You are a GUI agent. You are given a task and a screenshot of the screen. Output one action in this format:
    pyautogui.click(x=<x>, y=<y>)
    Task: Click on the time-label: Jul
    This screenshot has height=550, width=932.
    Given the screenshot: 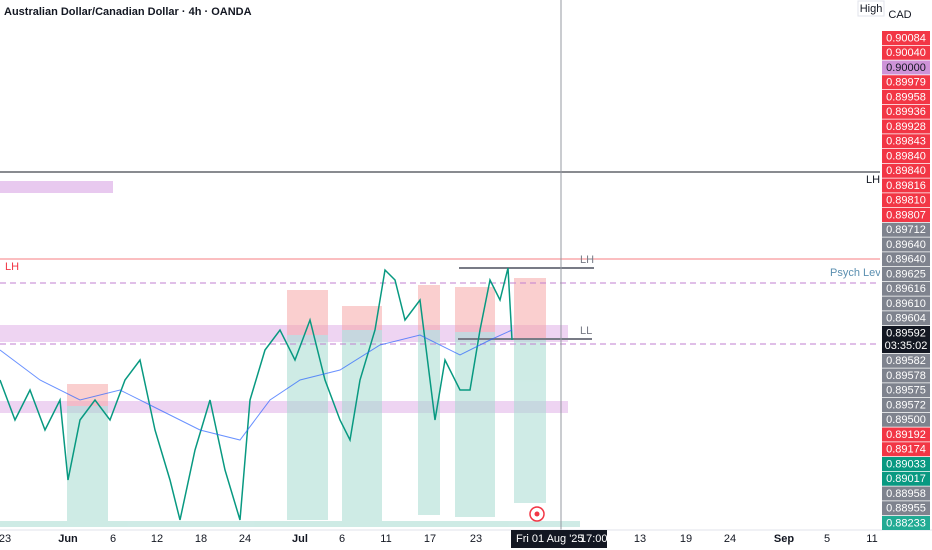 What is the action you would take?
    pyautogui.click(x=300, y=539)
    